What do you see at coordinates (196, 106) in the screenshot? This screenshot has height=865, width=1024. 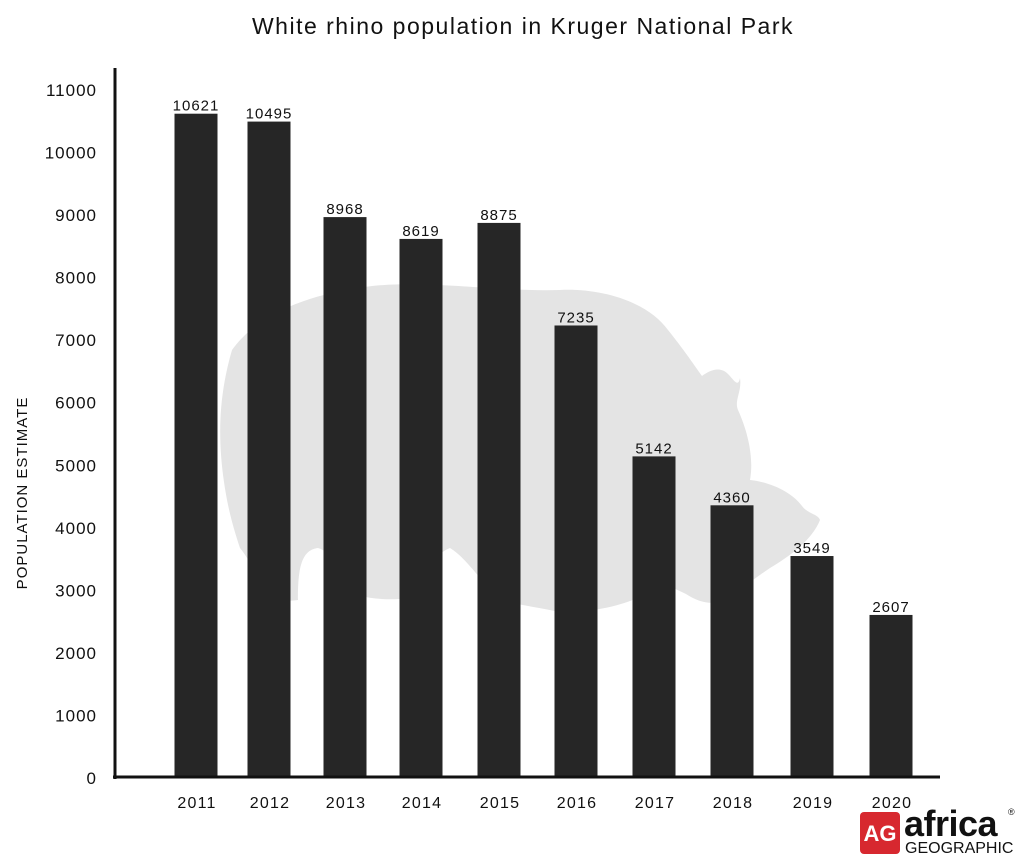 I see `data-label-2011: 10621` at bounding box center [196, 106].